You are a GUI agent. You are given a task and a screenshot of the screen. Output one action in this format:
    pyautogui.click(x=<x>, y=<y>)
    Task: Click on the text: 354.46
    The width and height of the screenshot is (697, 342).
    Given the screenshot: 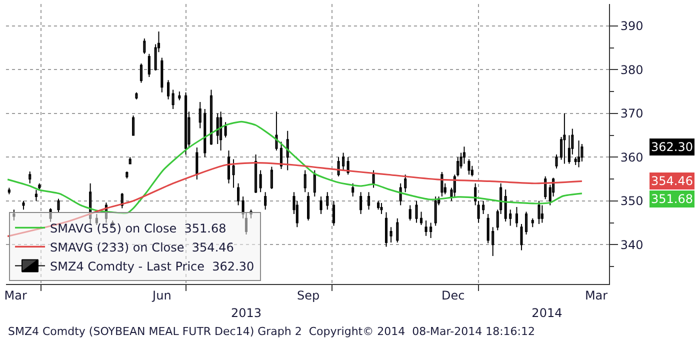 What is the action you would take?
    pyautogui.click(x=672, y=181)
    